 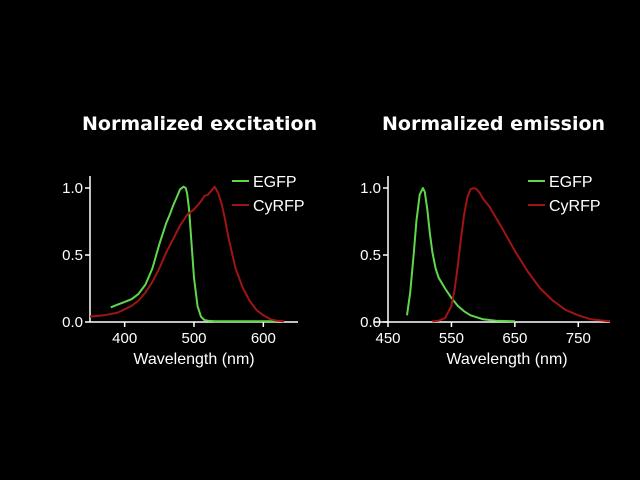 I want to click on x-tick-label: 650, so click(x=514, y=338).